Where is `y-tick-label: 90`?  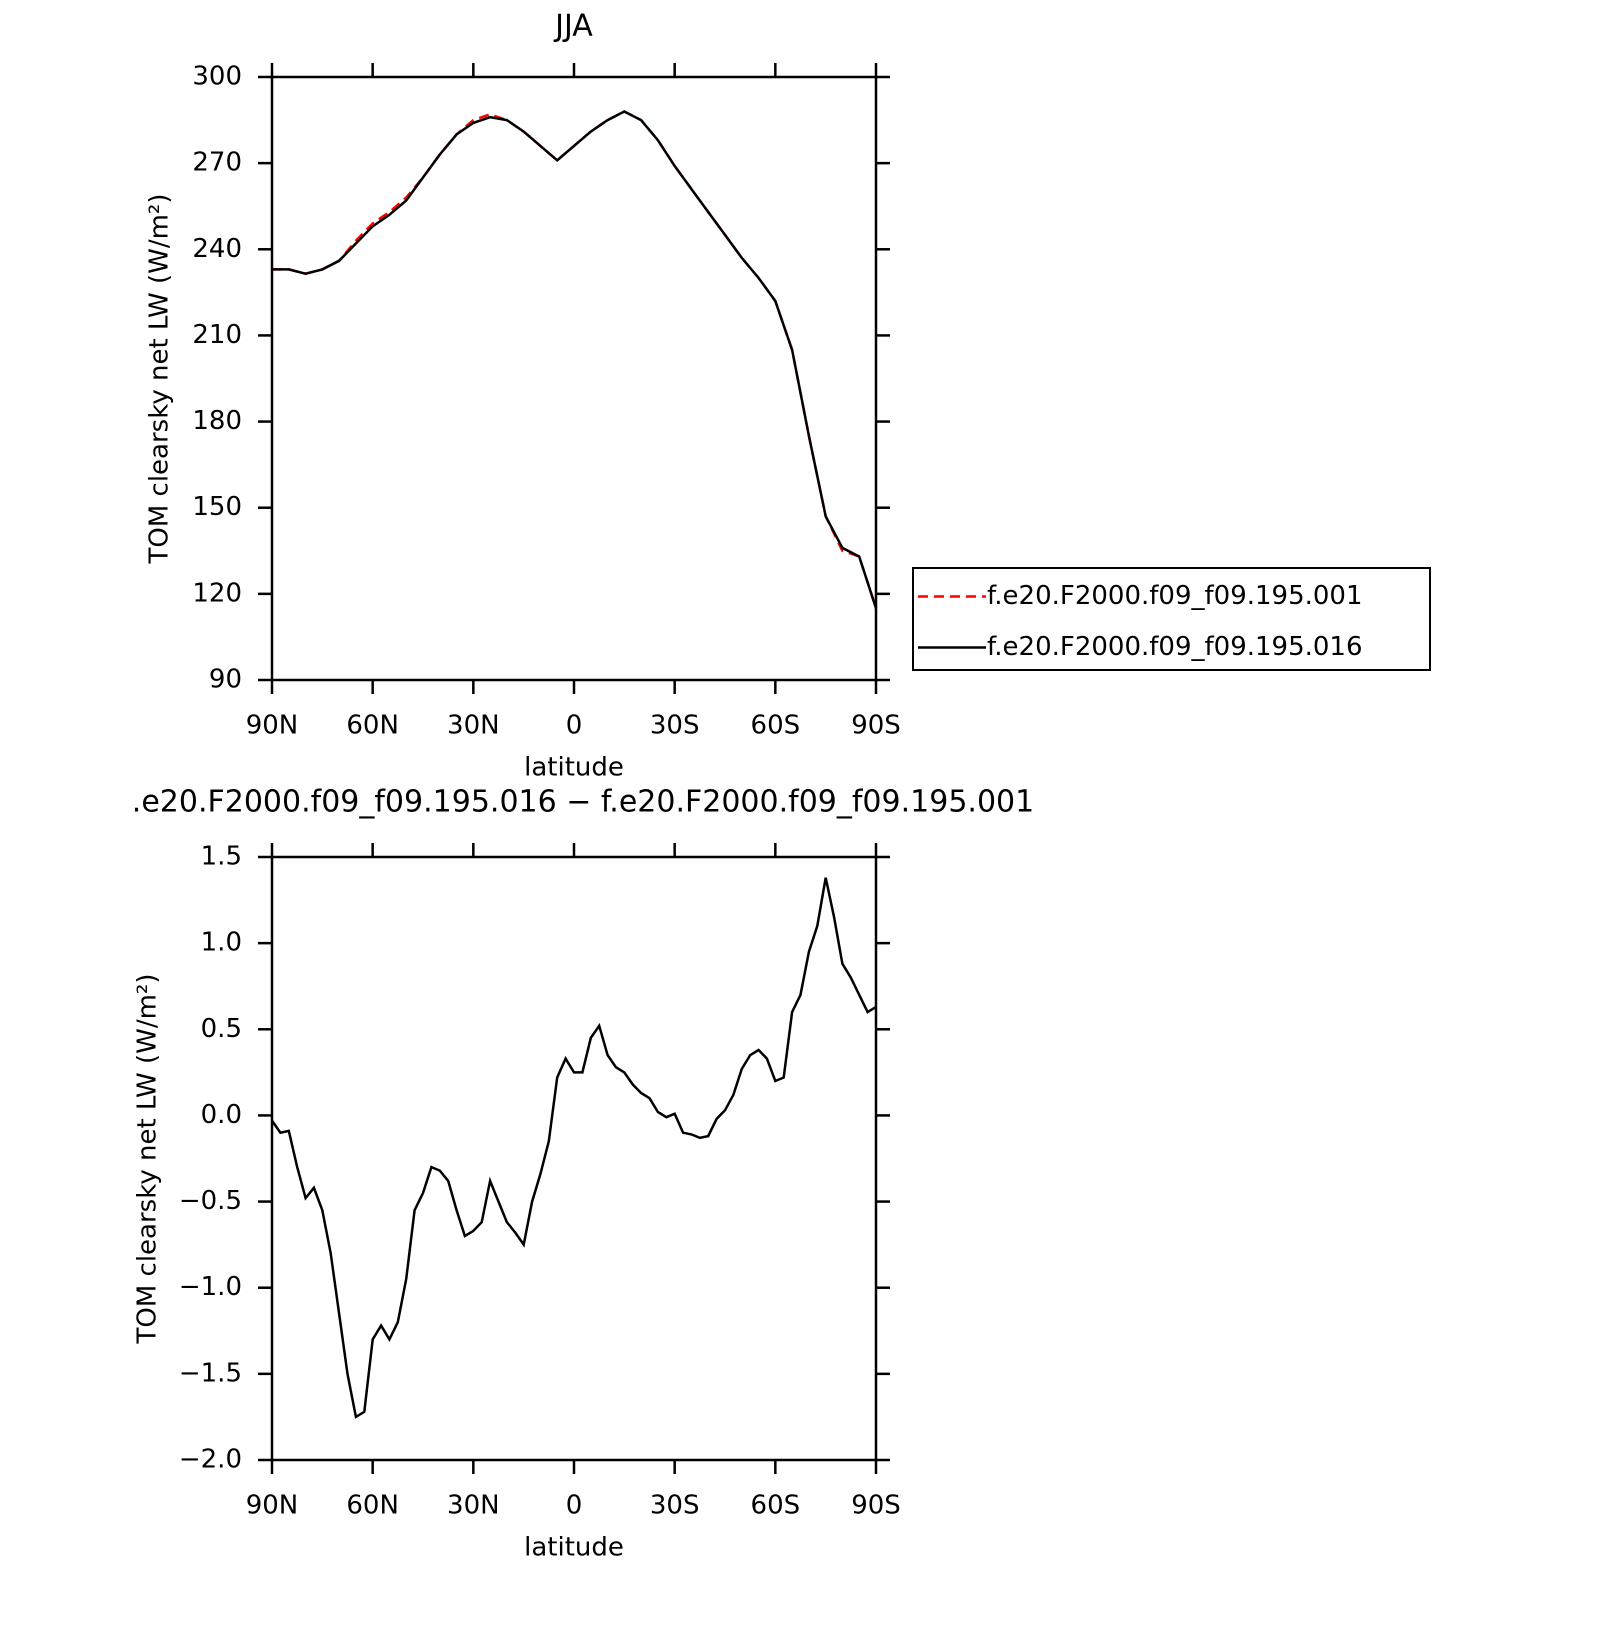 y-tick-label: 90 is located at coordinates (225, 680).